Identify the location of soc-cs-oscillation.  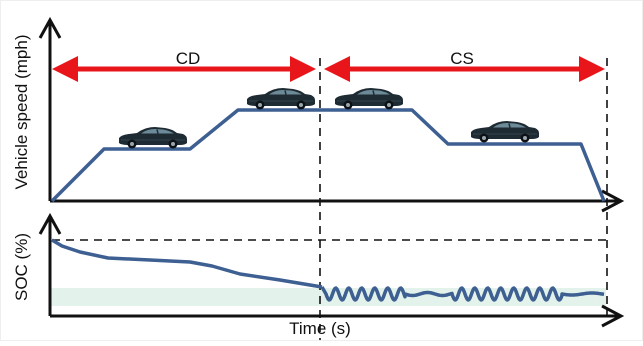
(462, 294).